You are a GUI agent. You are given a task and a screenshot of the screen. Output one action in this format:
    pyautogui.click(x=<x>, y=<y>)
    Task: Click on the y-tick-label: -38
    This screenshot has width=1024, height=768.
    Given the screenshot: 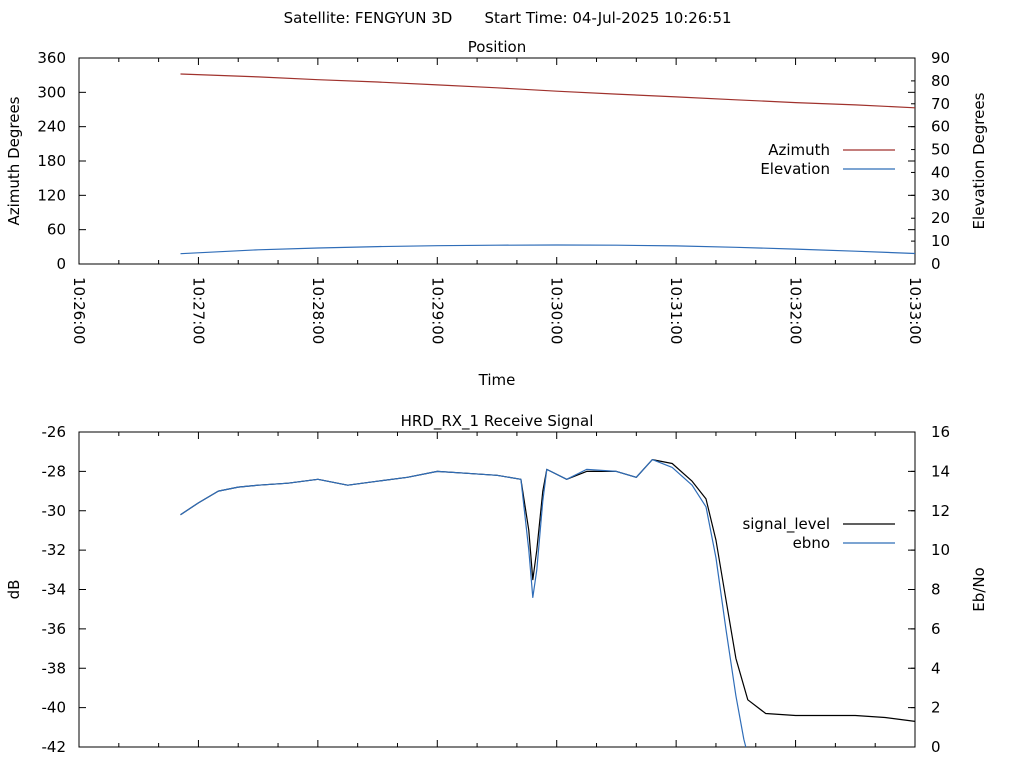 What is the action you would take?
    pyautogui.click(x=54, y=668)
    